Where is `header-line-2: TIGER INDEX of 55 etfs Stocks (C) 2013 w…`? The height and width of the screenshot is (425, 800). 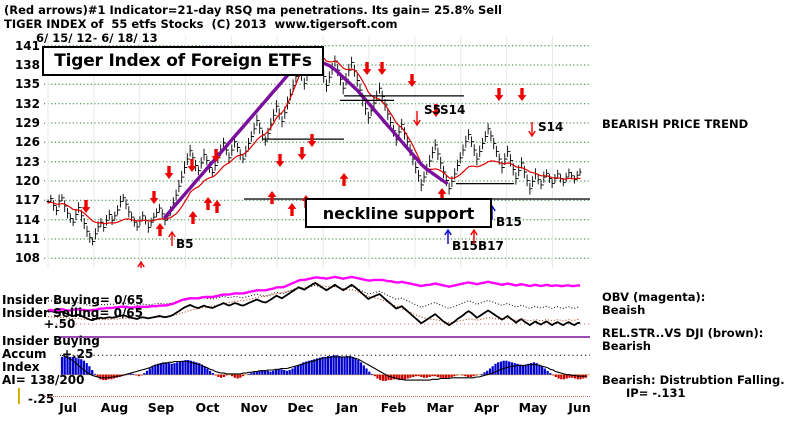 header-line-2: TIGER INDEX of 55 etfs Stocks (C) 2013 w… is located at coordinates (201, 24).